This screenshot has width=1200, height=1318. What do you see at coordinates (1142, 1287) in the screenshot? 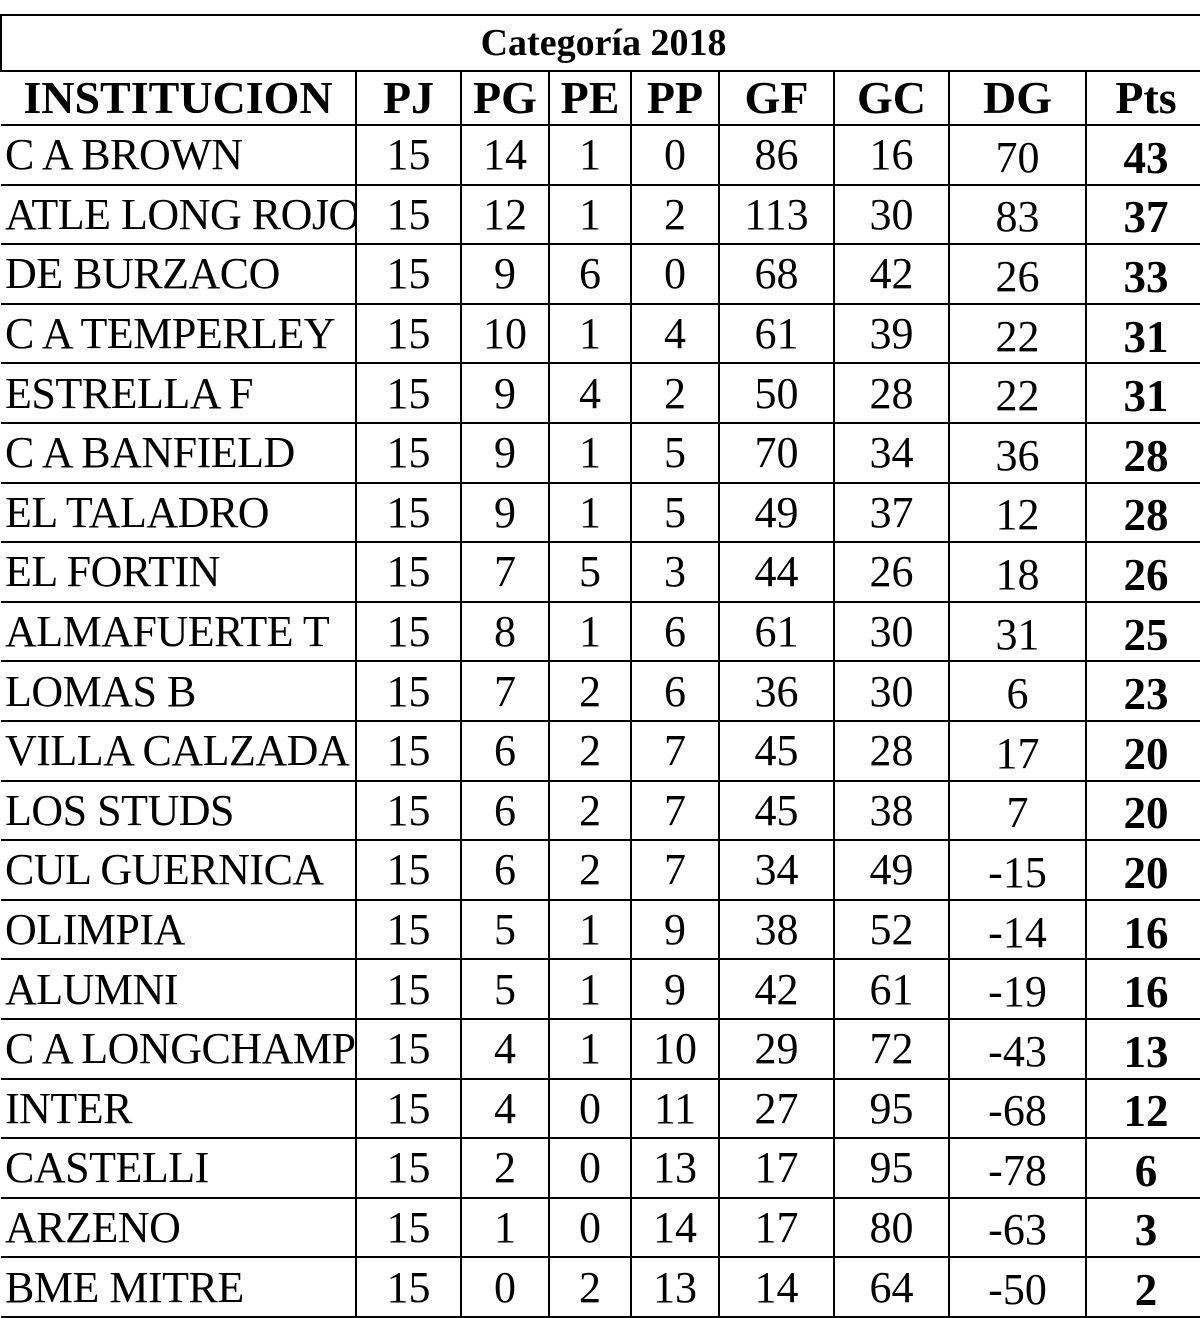
I see `cell-pts: 2` at bounding box center [1142, 1287].